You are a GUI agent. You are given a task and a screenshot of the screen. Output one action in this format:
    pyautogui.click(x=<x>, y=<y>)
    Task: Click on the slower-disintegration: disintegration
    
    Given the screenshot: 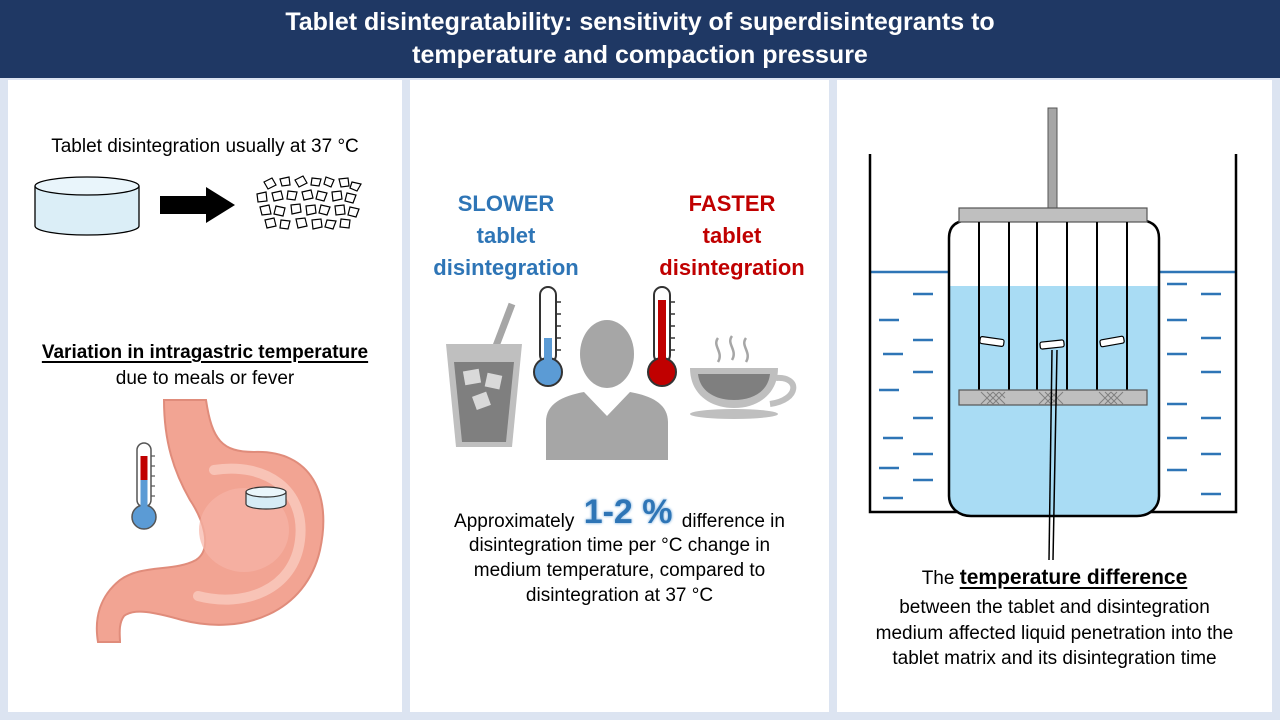 What is the action you would take?
    pyautogui.click(x=506, y=267)
    